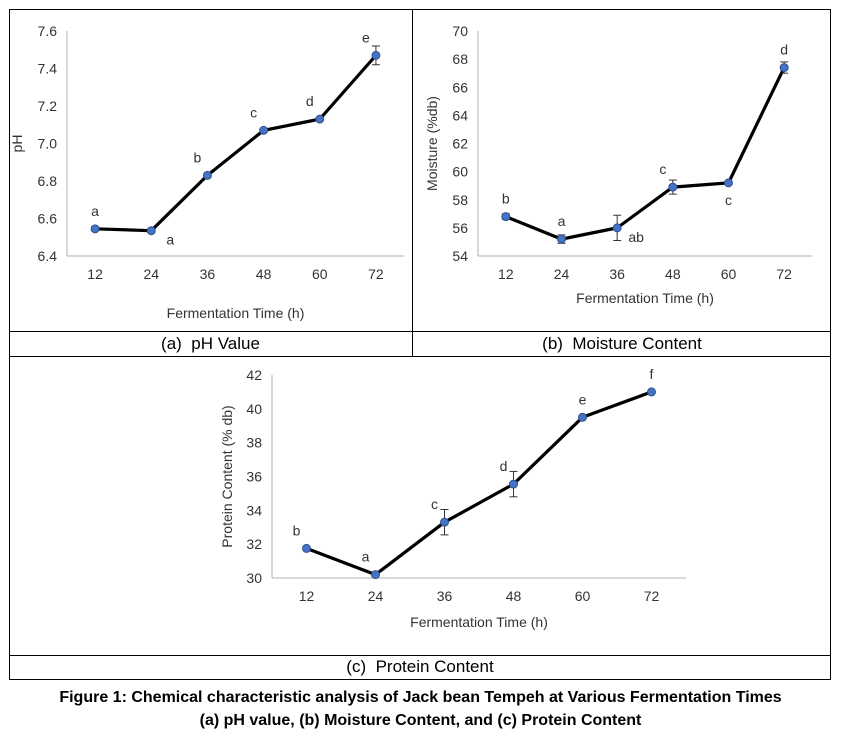  What do you see at coordinates (48, 219) in the screenshot?
I see `y-tick-label: 6.6` at bounding box center [48, 219].